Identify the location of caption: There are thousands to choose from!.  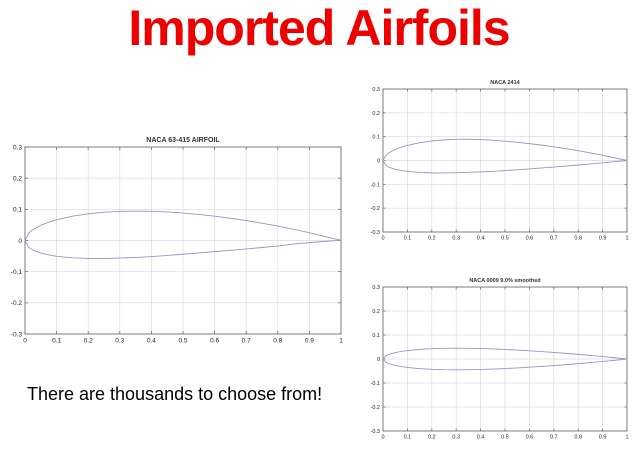
(175, 394).